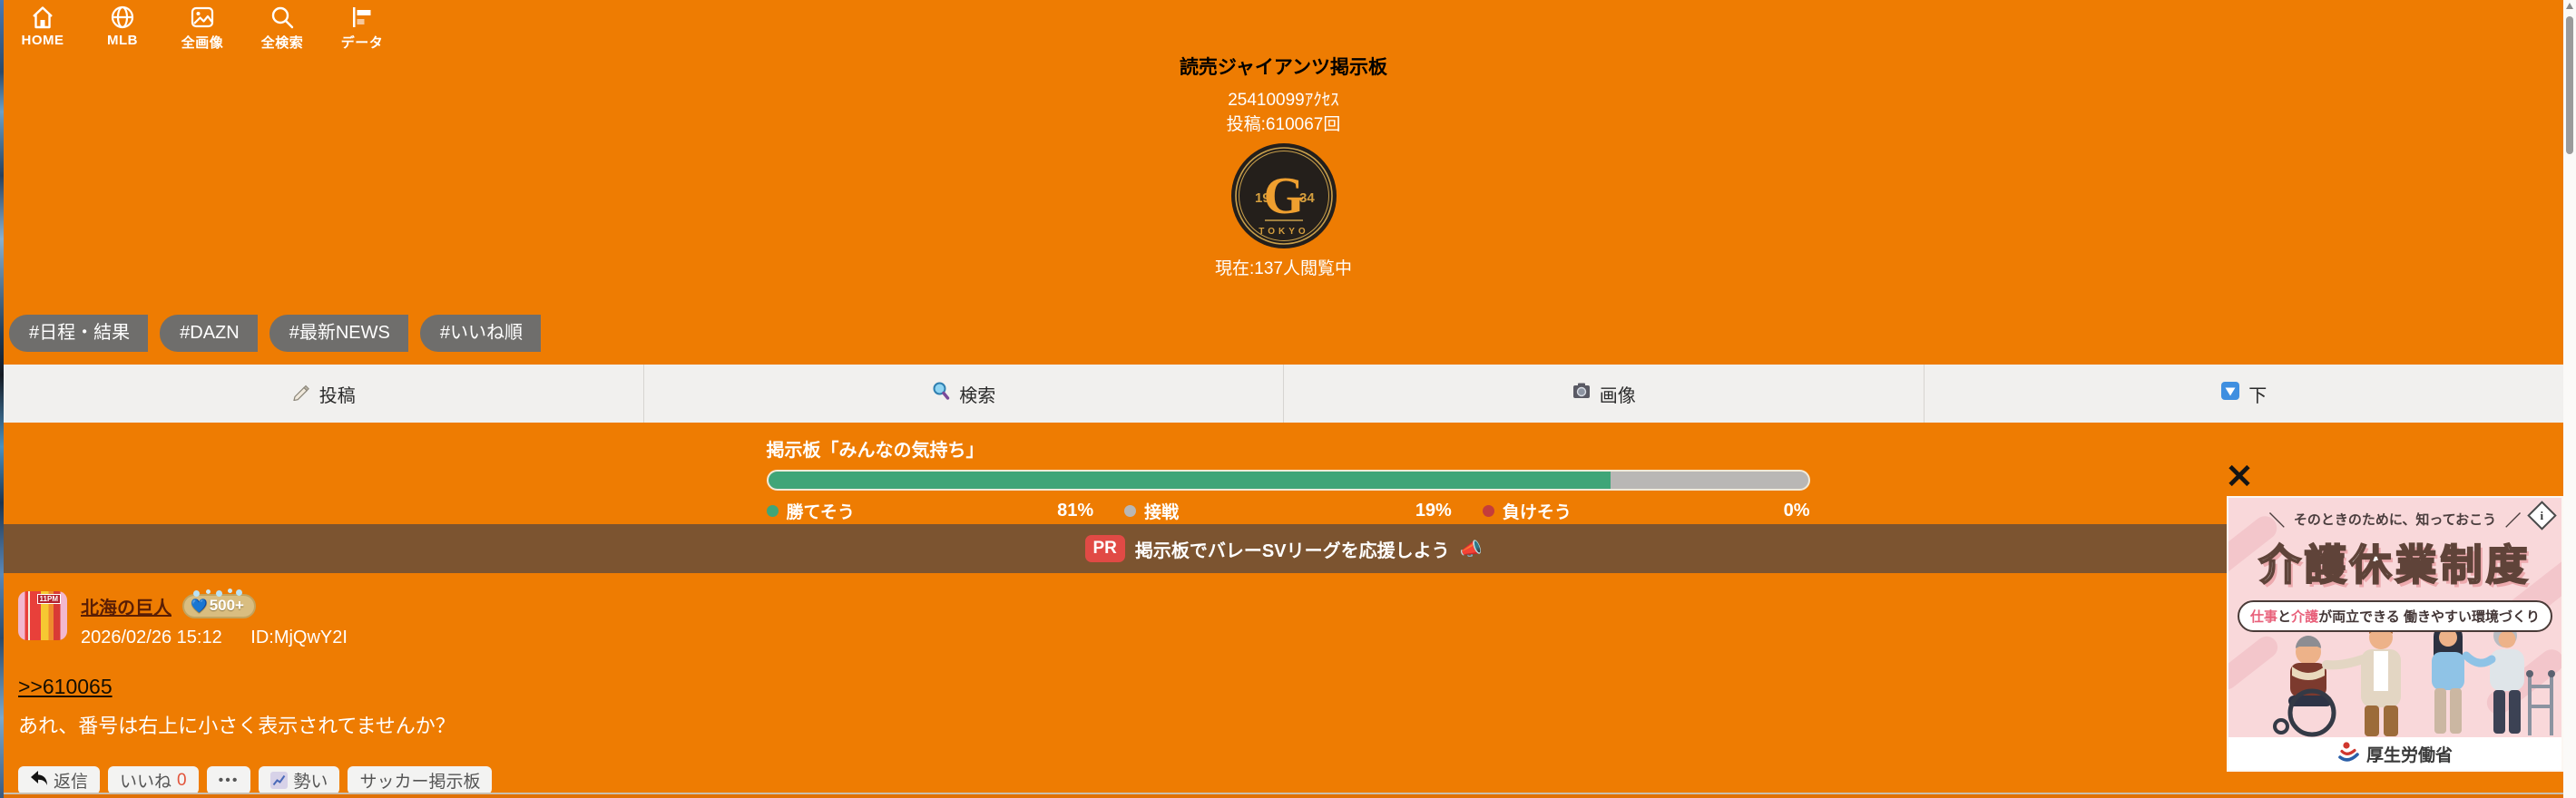 The height and width of the screenshot is (798, 2576). Describe the element at coordinates (1189, 480) in the screenshot. I see `poll-bar-fill` at that location.